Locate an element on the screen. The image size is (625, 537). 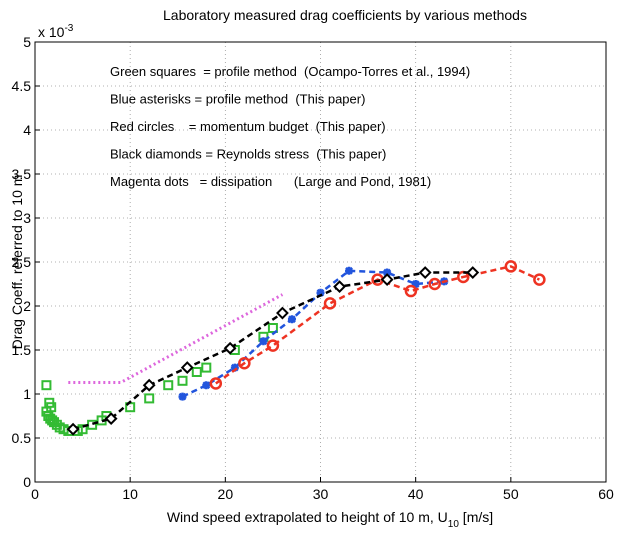
x-tick-label: 20 is located at coordinates (226, 494).